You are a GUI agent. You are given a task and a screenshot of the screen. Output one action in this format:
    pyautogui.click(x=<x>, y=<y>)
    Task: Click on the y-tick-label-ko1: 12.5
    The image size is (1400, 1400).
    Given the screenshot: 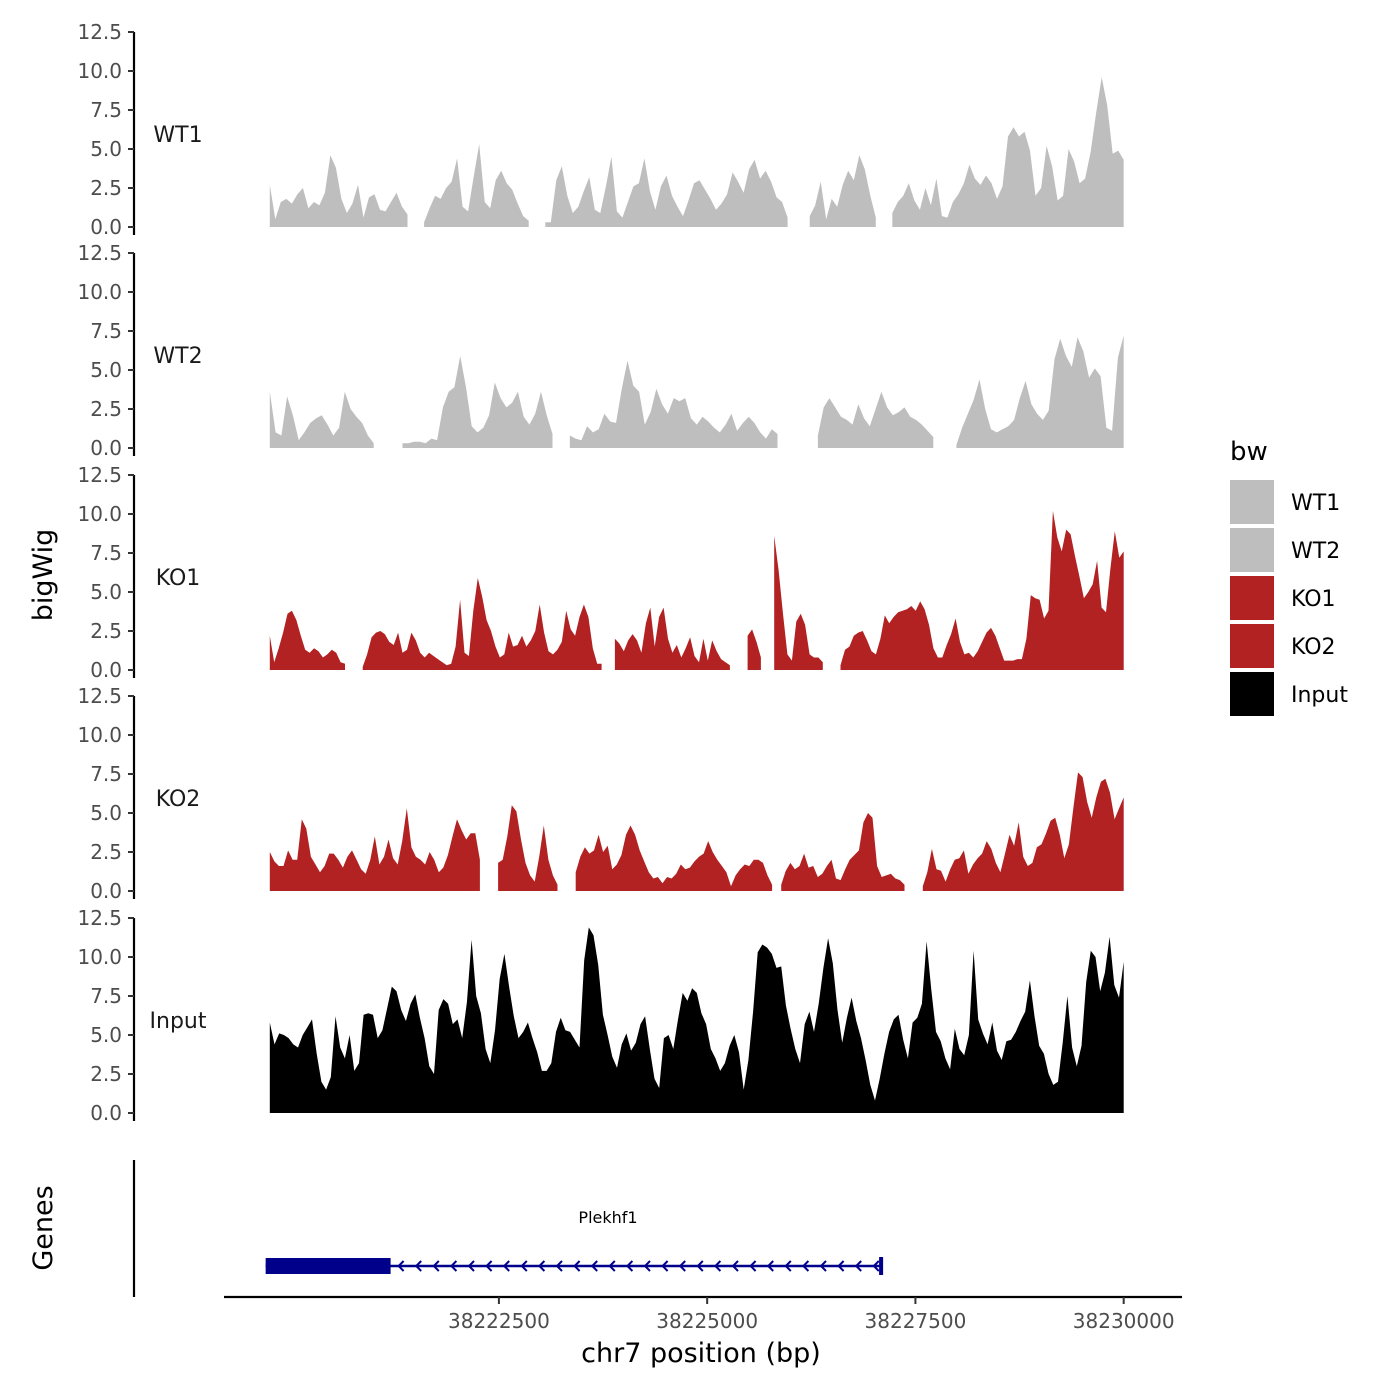 What is the action you would take?
    pyautogui.click(x=99, y=475)
    